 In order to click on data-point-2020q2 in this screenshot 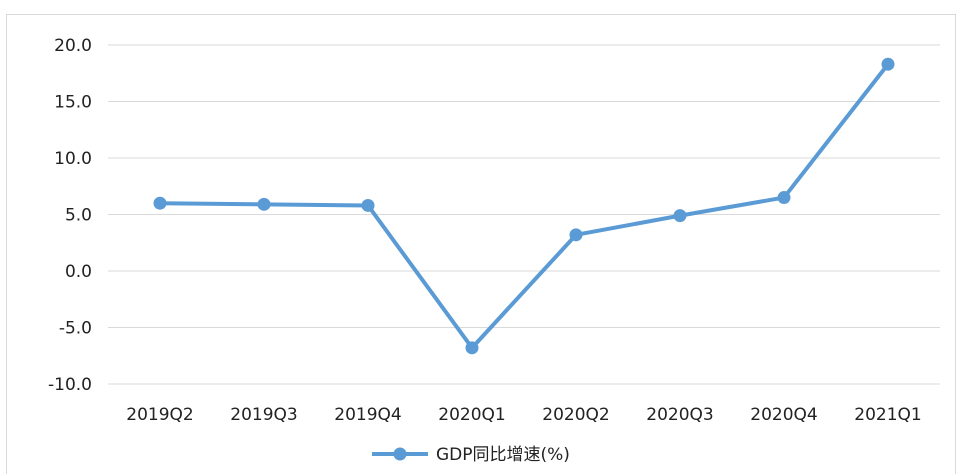, I will do `click(576, 235)`.